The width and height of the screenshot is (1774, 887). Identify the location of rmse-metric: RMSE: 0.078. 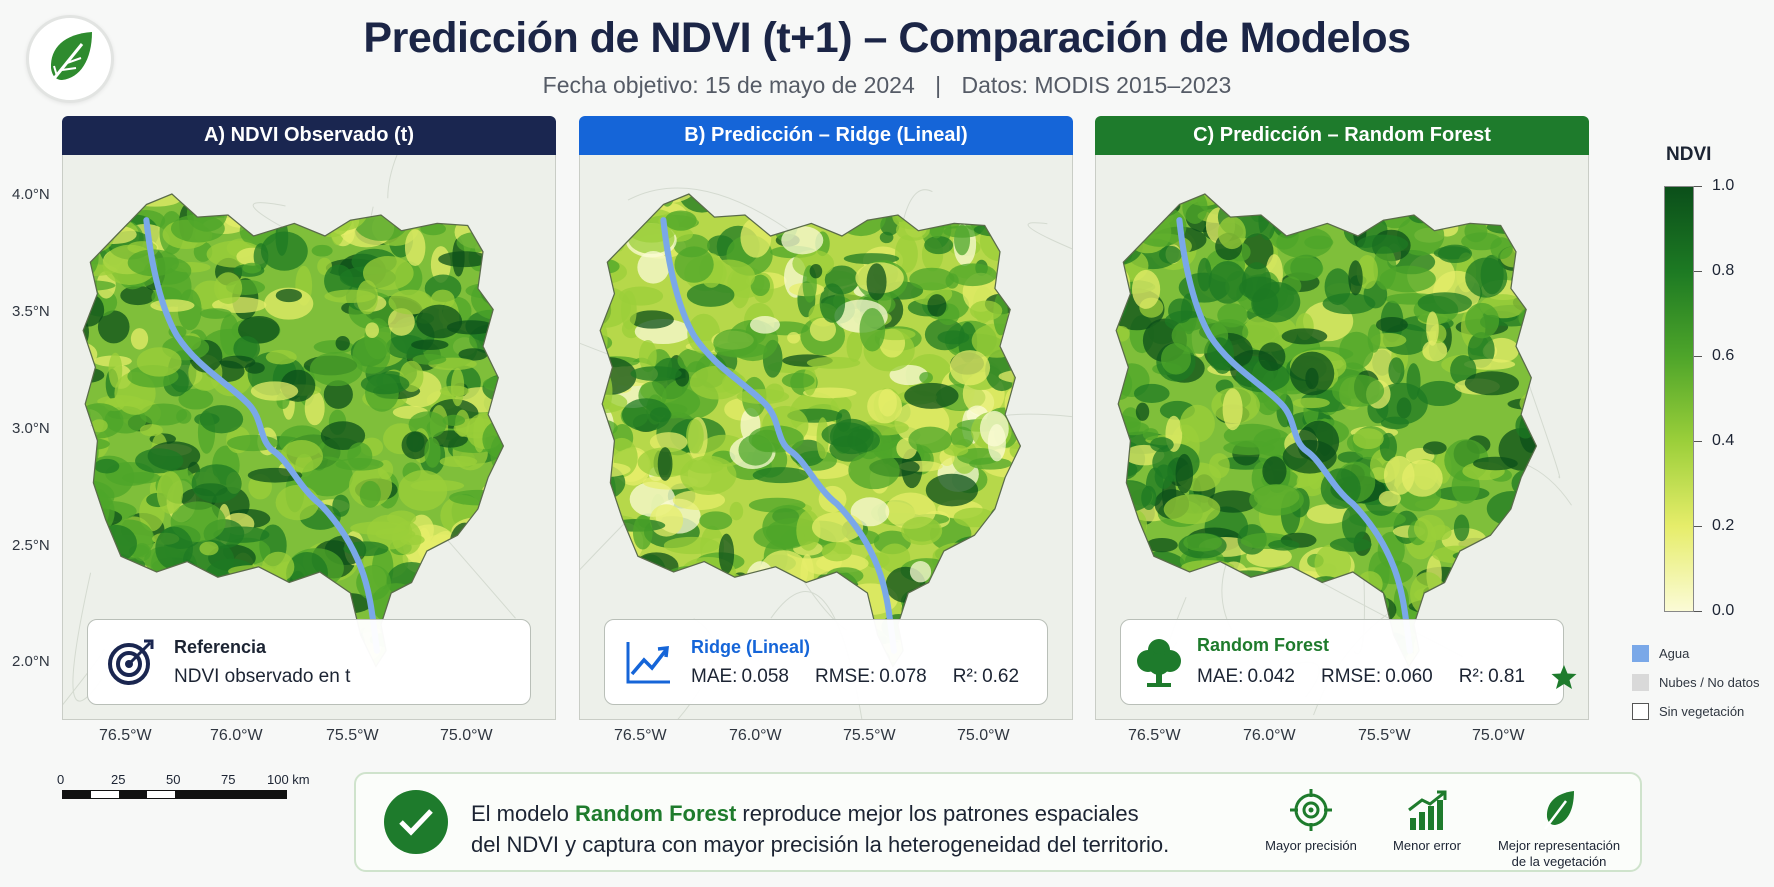
(871, 676).